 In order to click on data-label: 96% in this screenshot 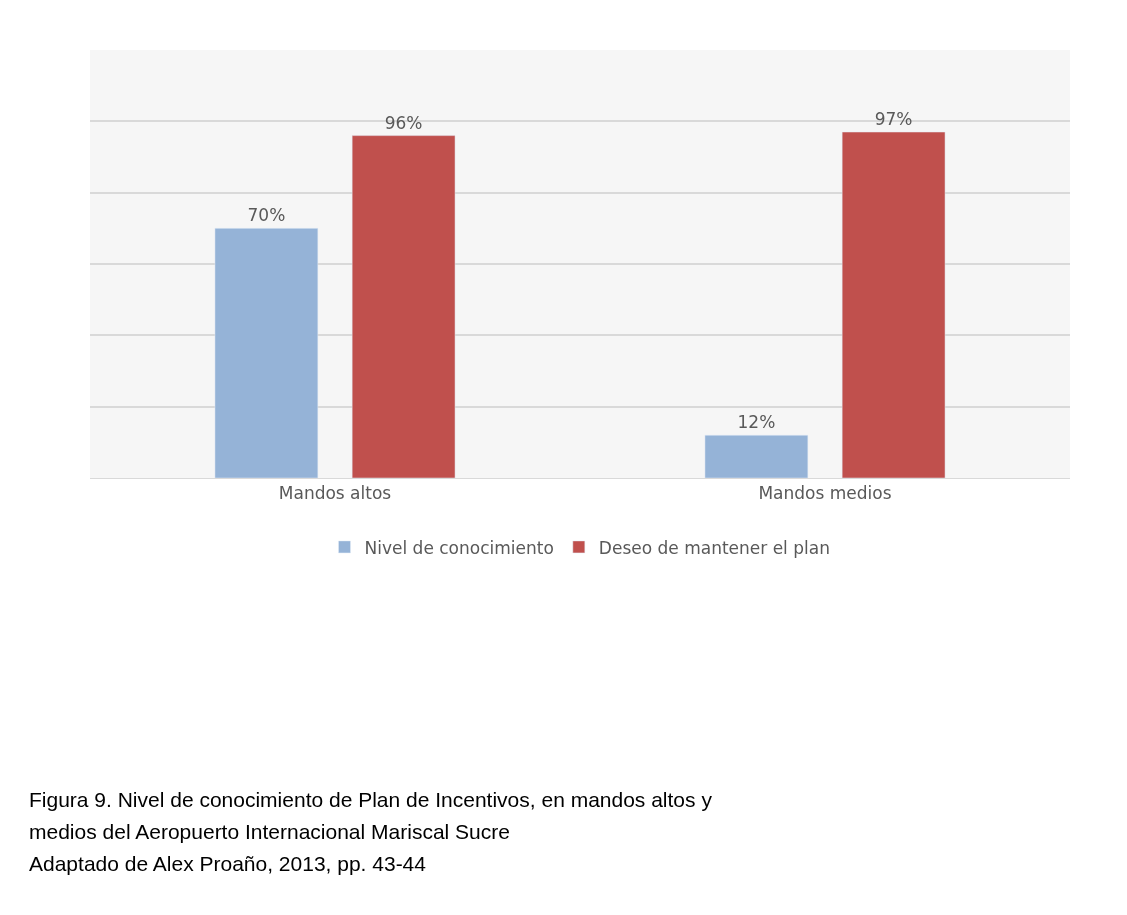, I will do `click(403, 122)`.